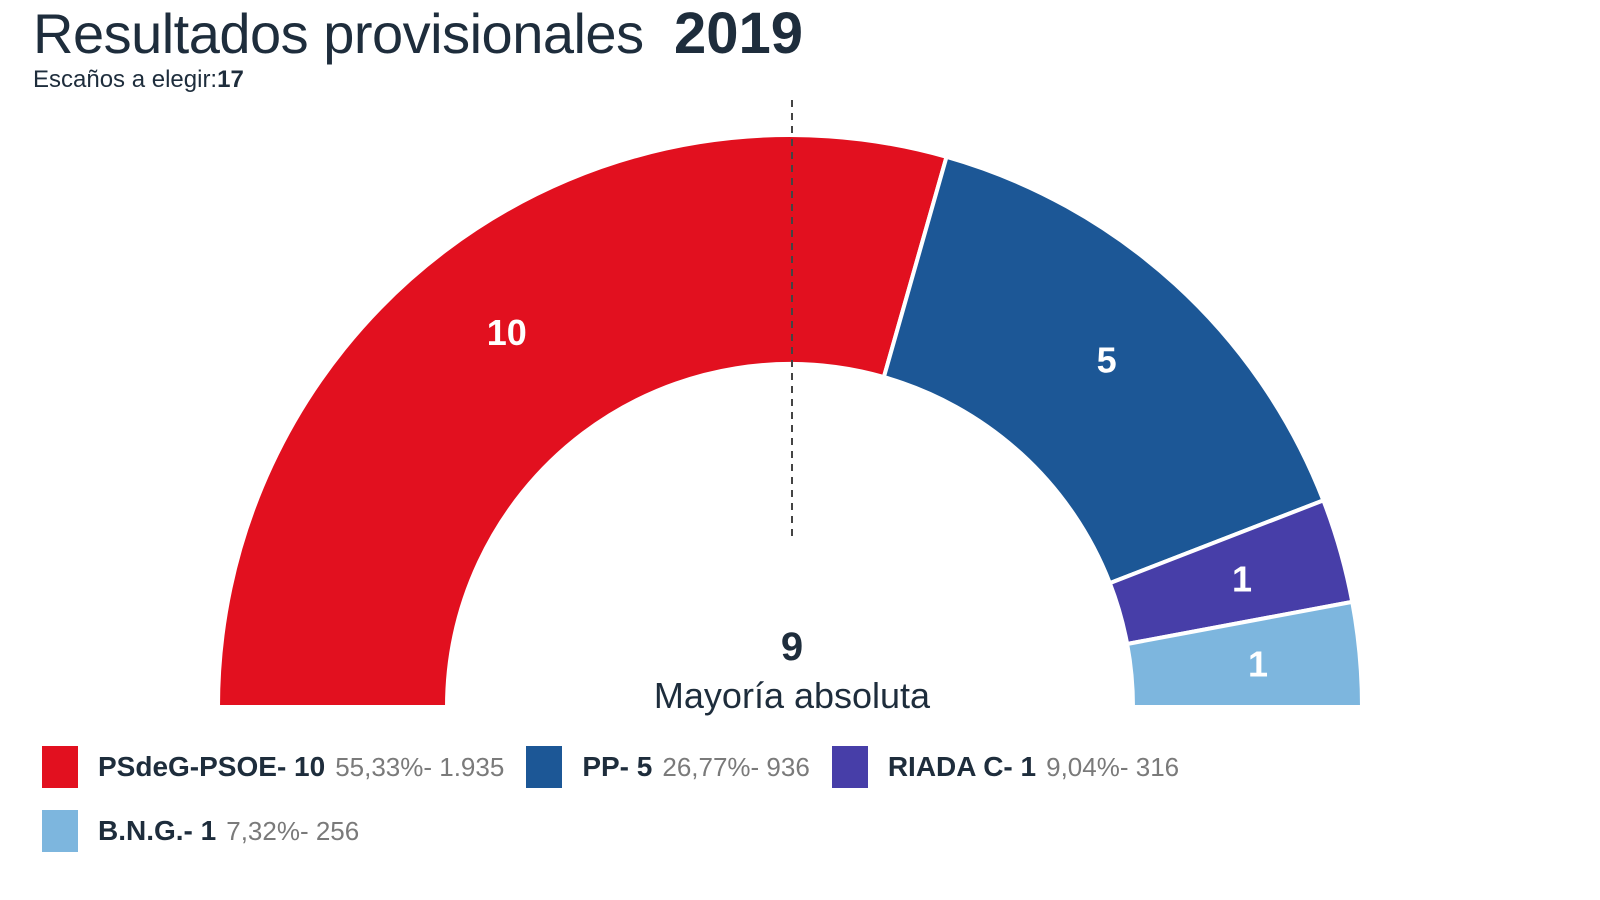 This screenshot has height=900, width=1600. I want to click on legend-label: RIADA C- 1, so click(962, 766).